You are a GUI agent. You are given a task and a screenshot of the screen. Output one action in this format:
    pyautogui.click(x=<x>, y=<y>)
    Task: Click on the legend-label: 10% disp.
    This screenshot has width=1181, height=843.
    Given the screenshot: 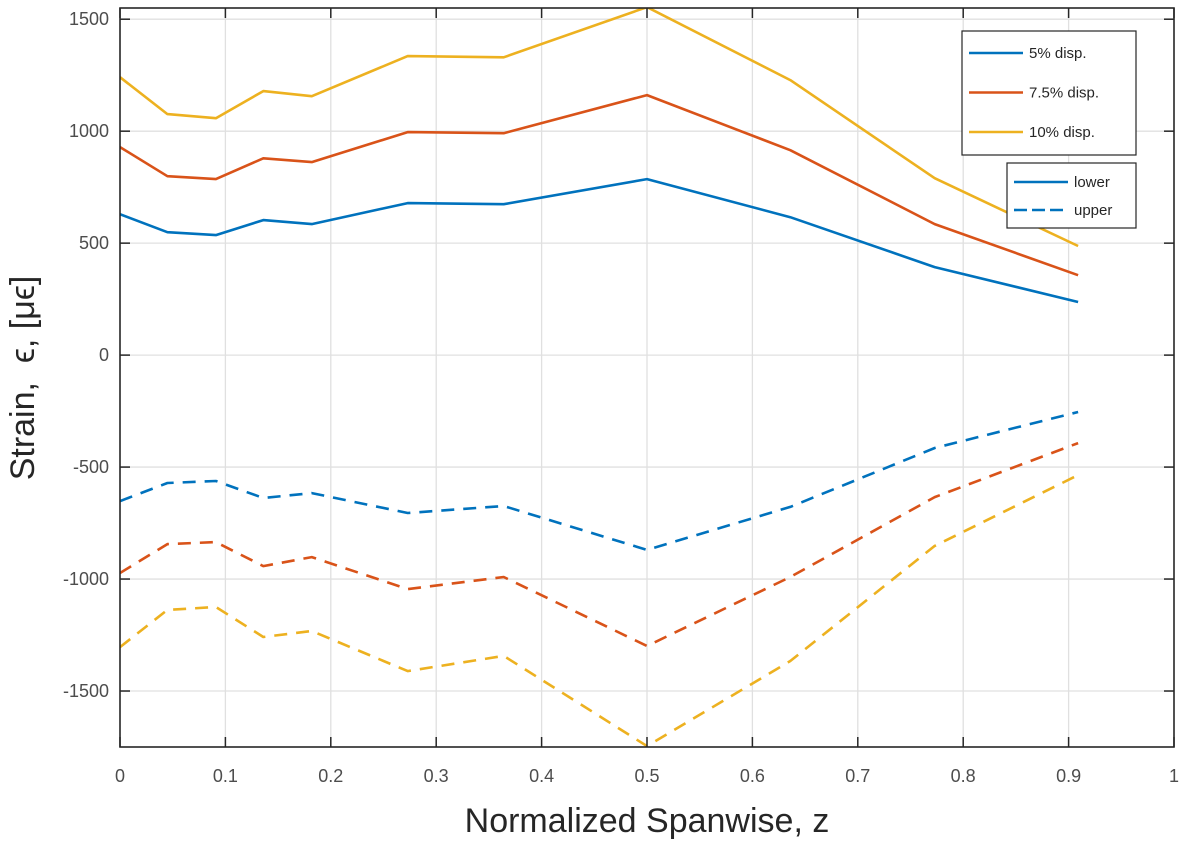 What is the action you would take?
    pyautogui.click(x=1062, y=132)
    